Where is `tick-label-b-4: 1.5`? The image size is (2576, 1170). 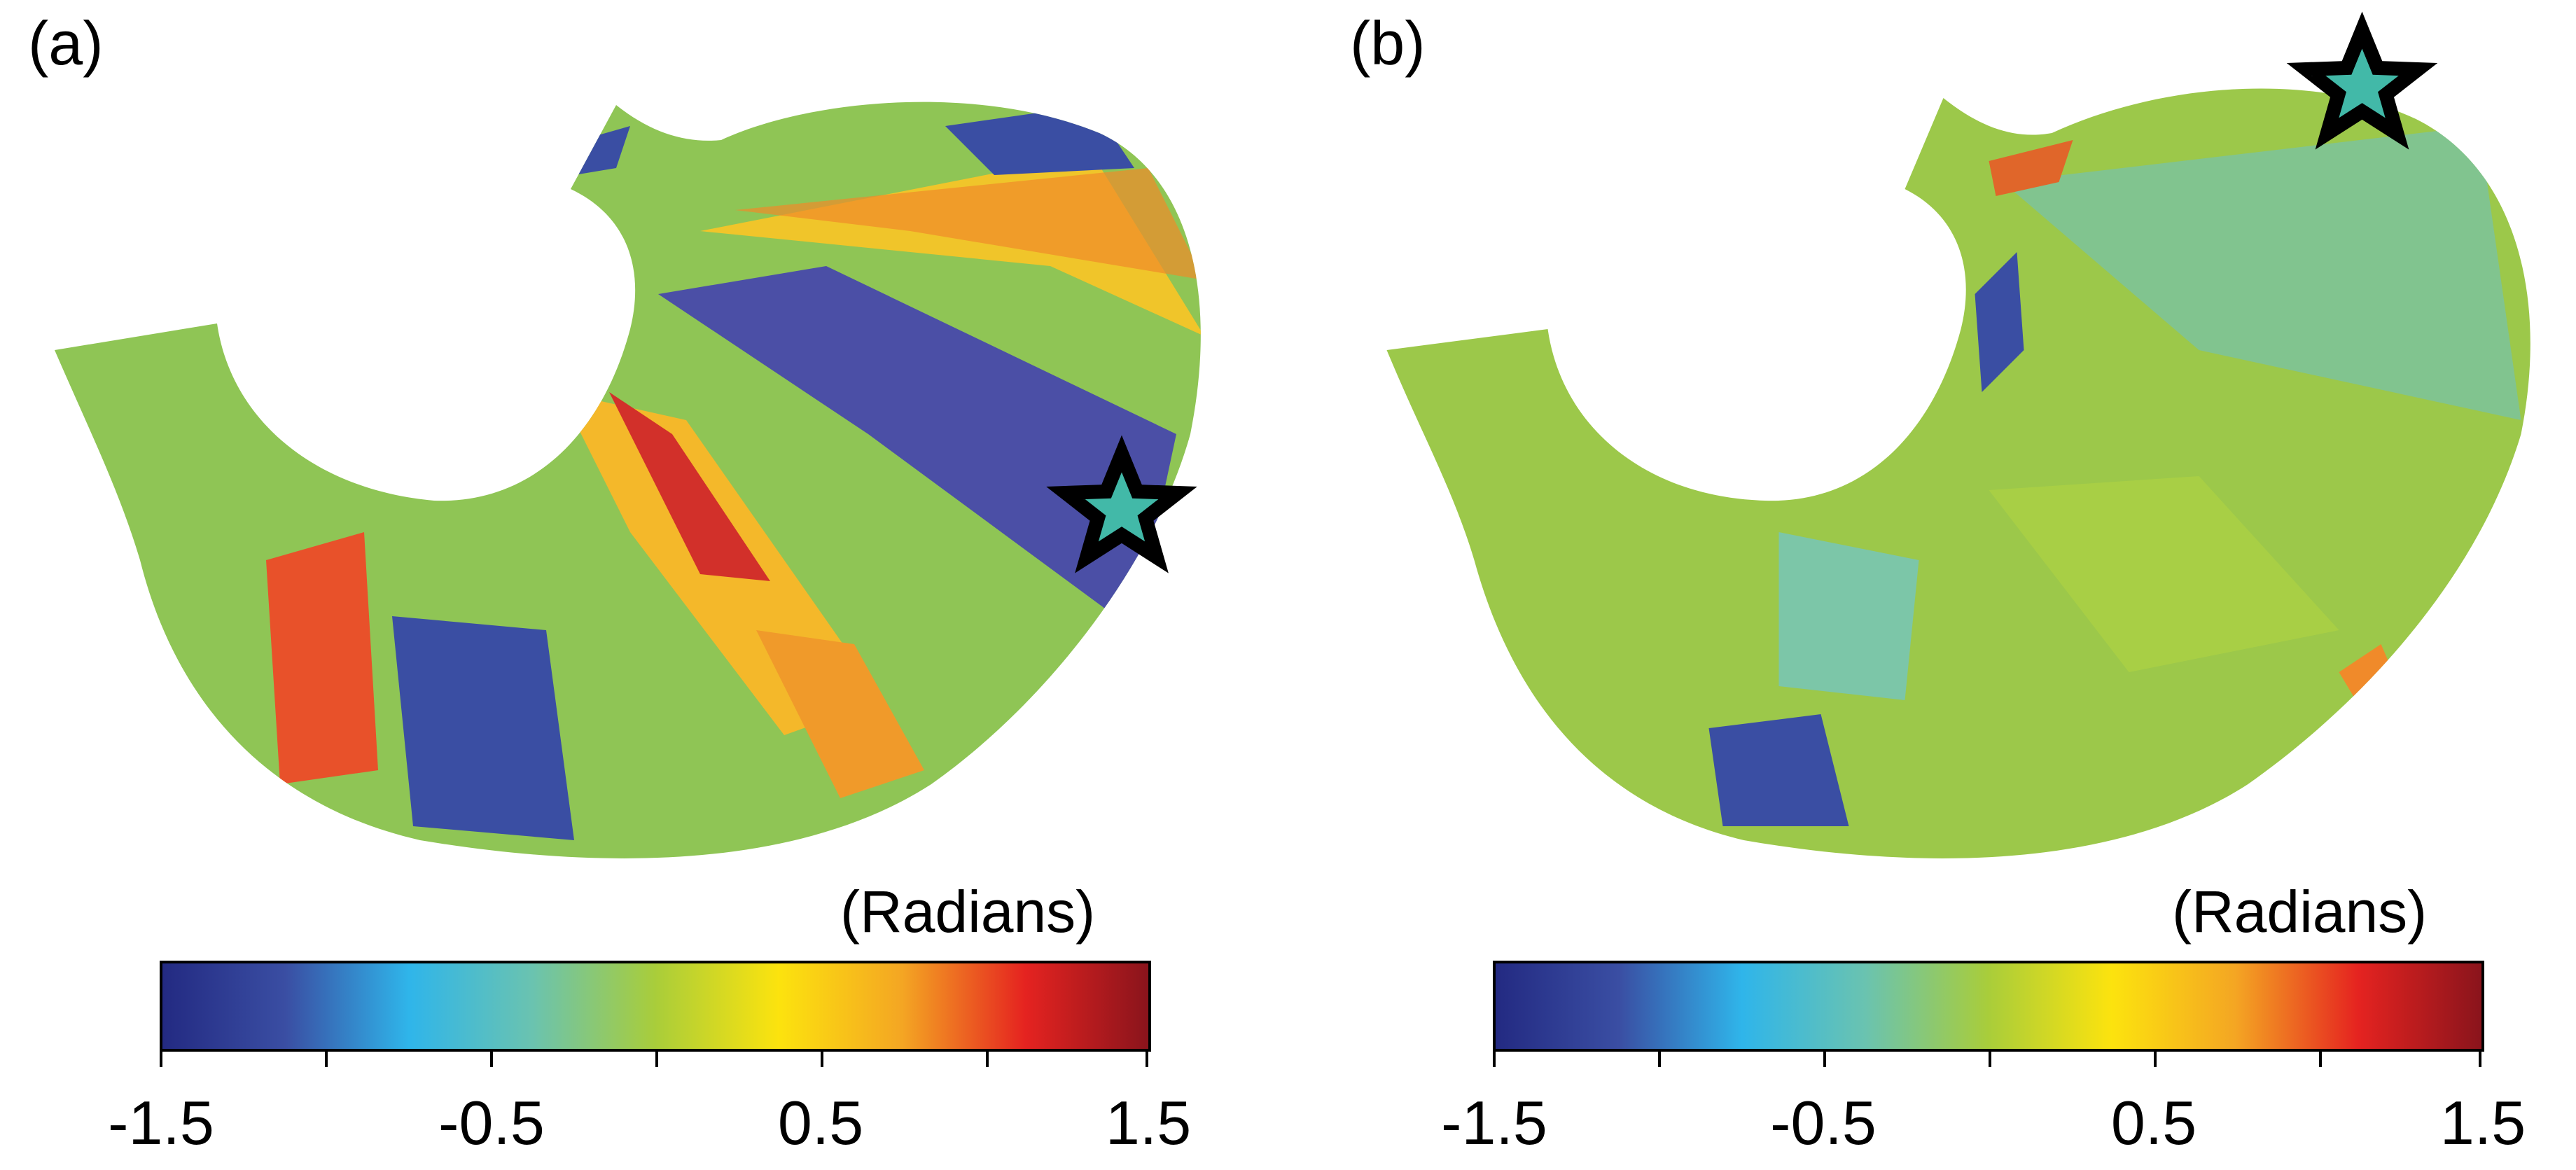
tick-label-b-4: 1.5 is located at coordinates (2482, 1122).